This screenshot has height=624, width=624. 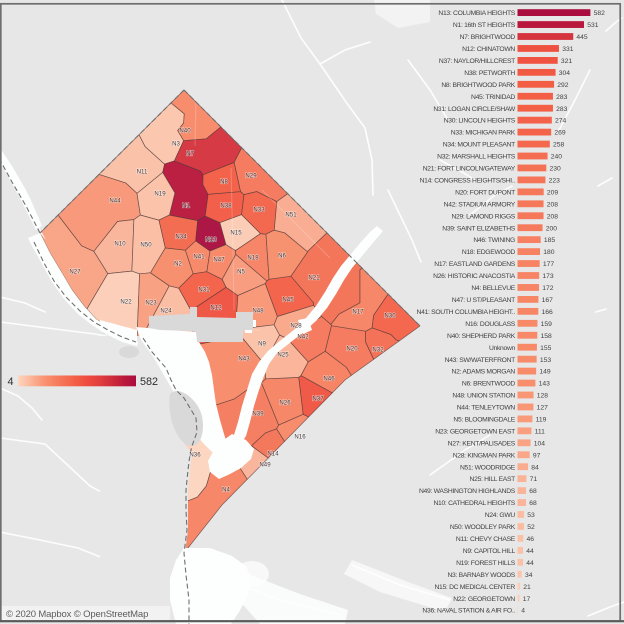 I want to click on svg-text: N1: 16th ST HEIGHTS, so click(x=484, y=25).